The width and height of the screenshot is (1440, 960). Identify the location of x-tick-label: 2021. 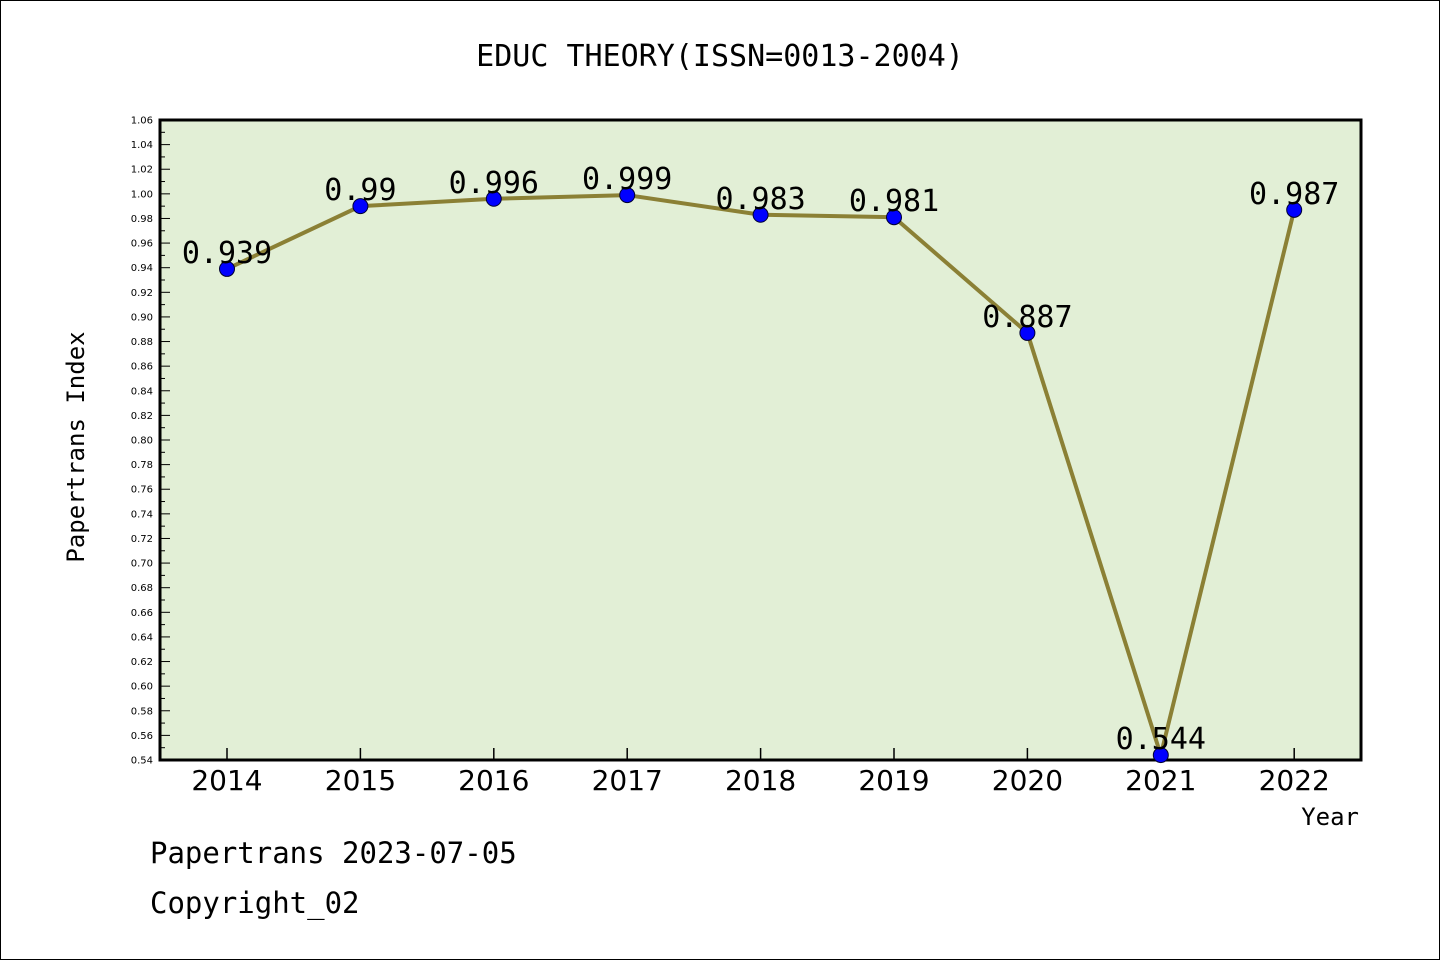
(1160, 780).